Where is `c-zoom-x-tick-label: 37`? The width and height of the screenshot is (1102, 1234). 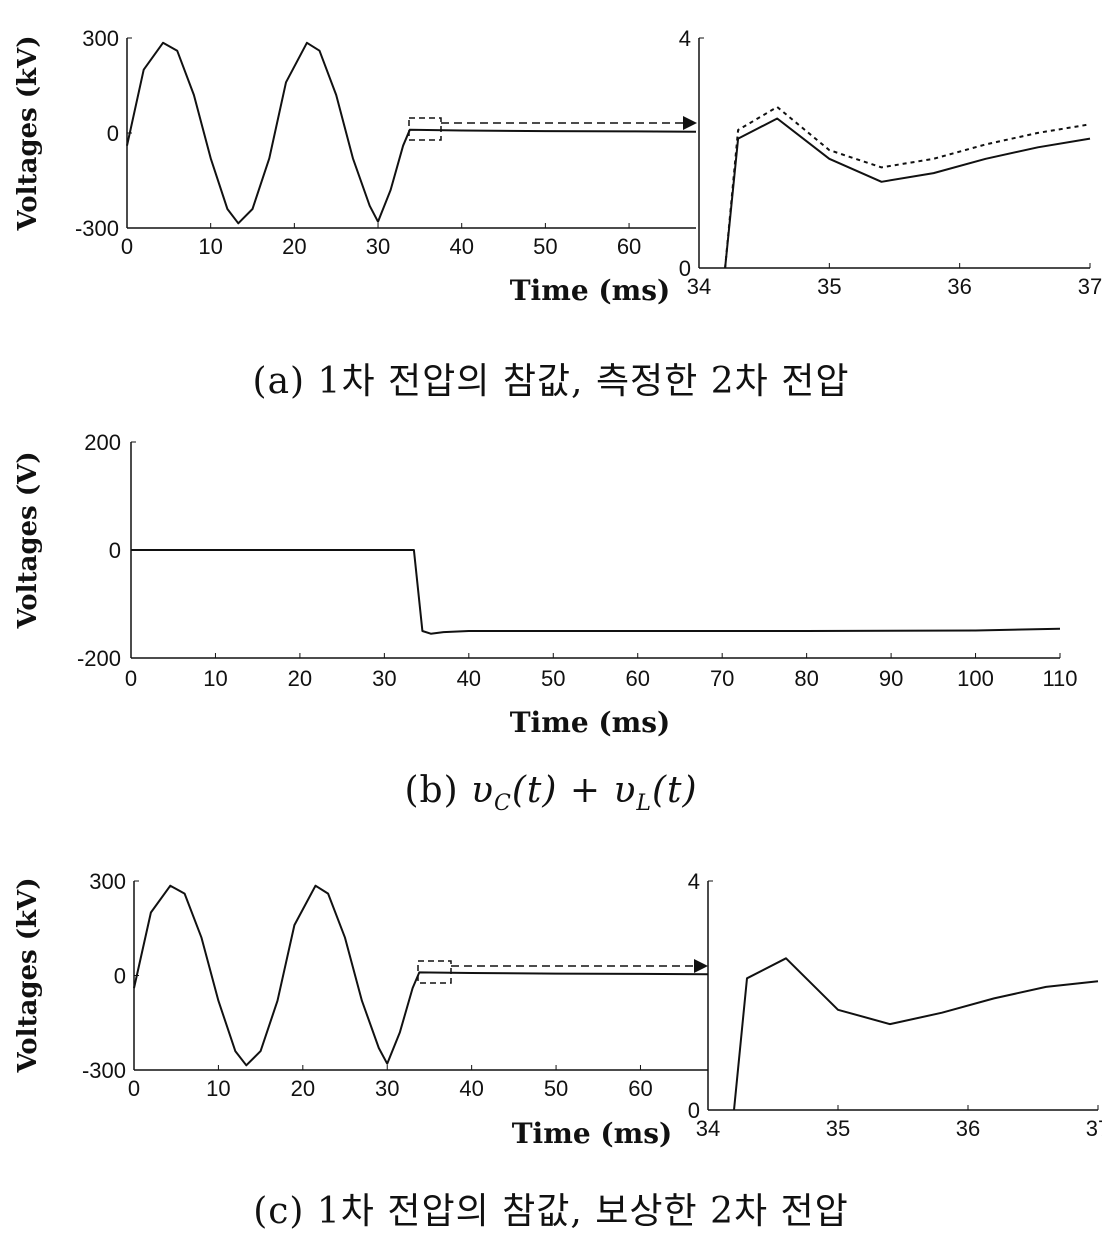
c-zoom-x-tick-label: 37 is located at coordinates (1094, 1128).